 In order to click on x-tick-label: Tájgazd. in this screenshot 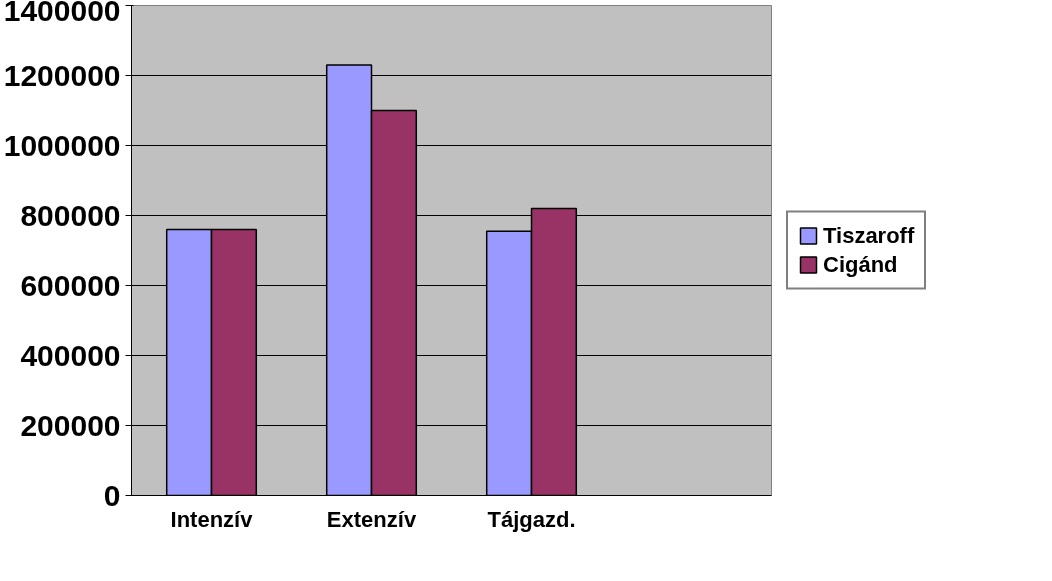, I will do `click(531, 519)`.